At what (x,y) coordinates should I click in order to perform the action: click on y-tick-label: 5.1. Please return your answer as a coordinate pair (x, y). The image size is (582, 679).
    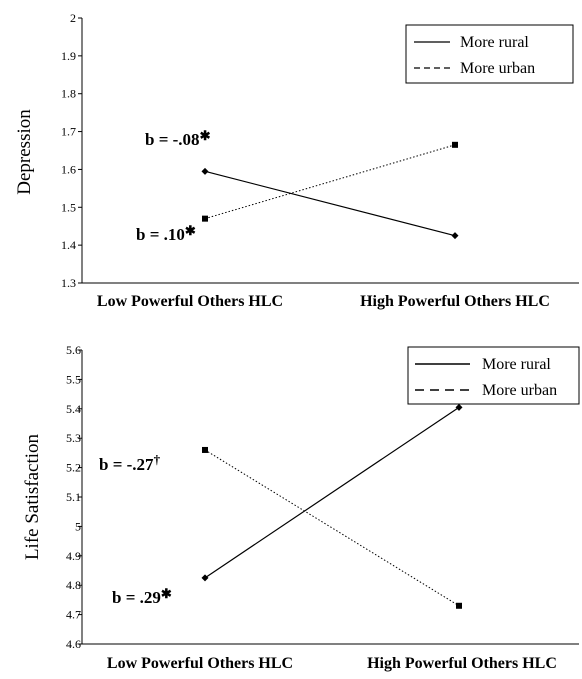
    Looking at the image, I should click on (73, 497).